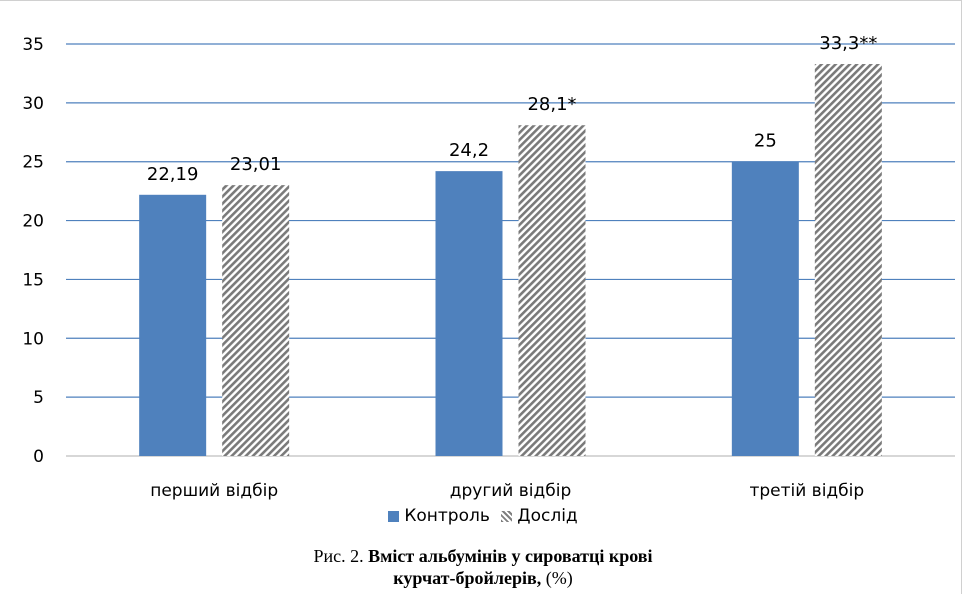 Image resolution: width=966 pixels, height=594 pixels. I want to click on x-category-label: третій відбір, so click(806, 490).